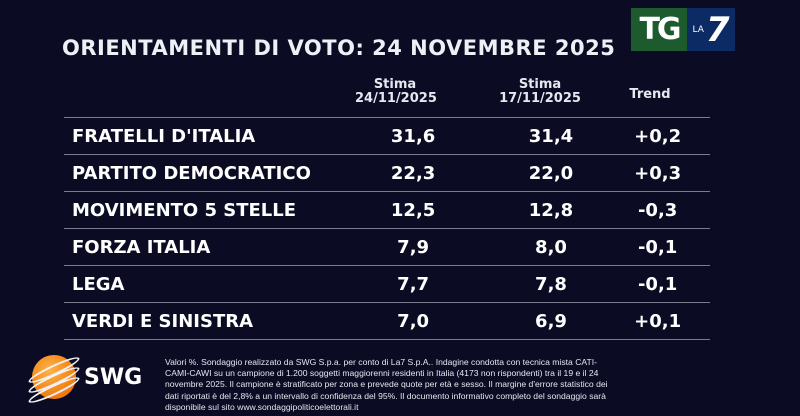 The width and height of the screenshot is (800, 416). I want to click on header-current-date: 24/11/2025, so click(396, 98).